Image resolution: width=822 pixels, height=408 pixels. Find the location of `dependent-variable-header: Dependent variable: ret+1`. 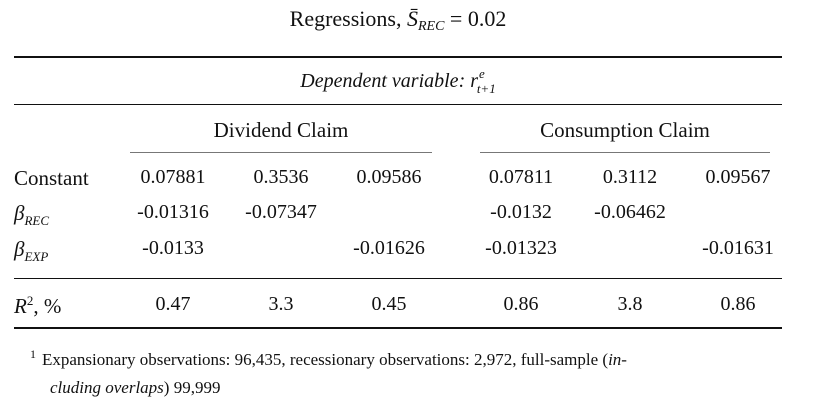

dependent-variable-header: Dependent variable: ret+1 is located at coordinates (398, 81).